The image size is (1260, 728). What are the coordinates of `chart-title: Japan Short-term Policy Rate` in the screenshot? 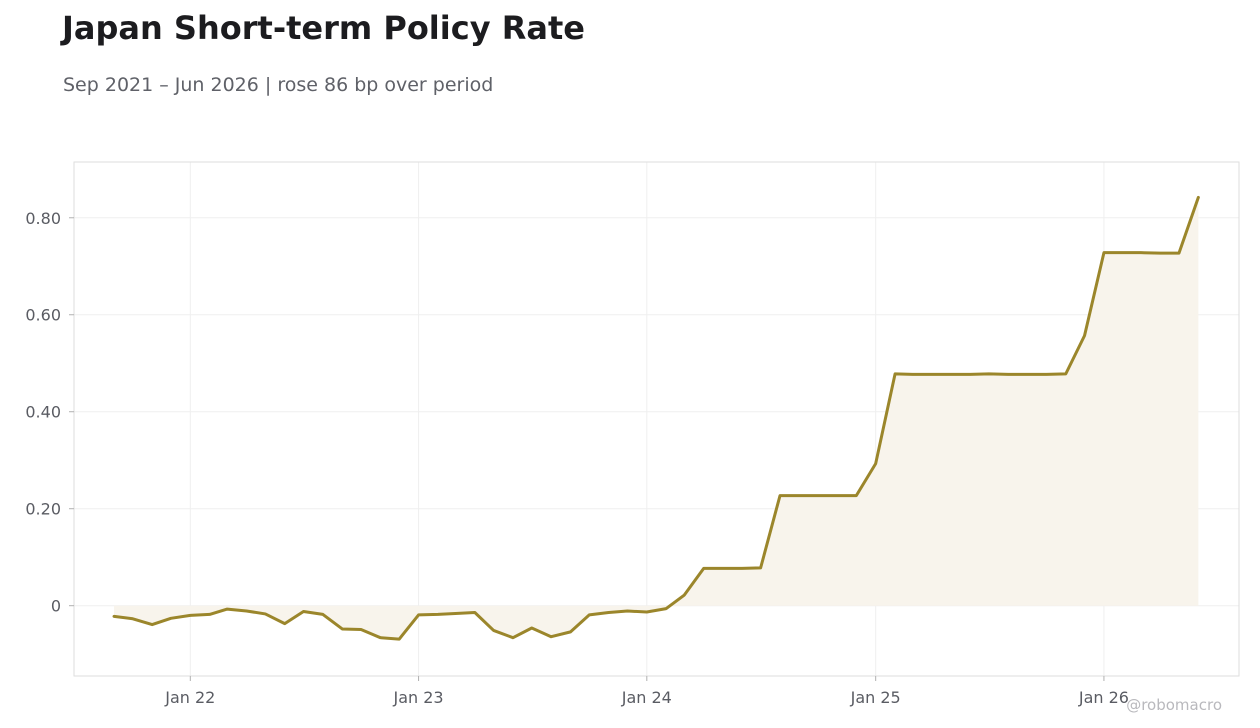 It's located at (323, 28).